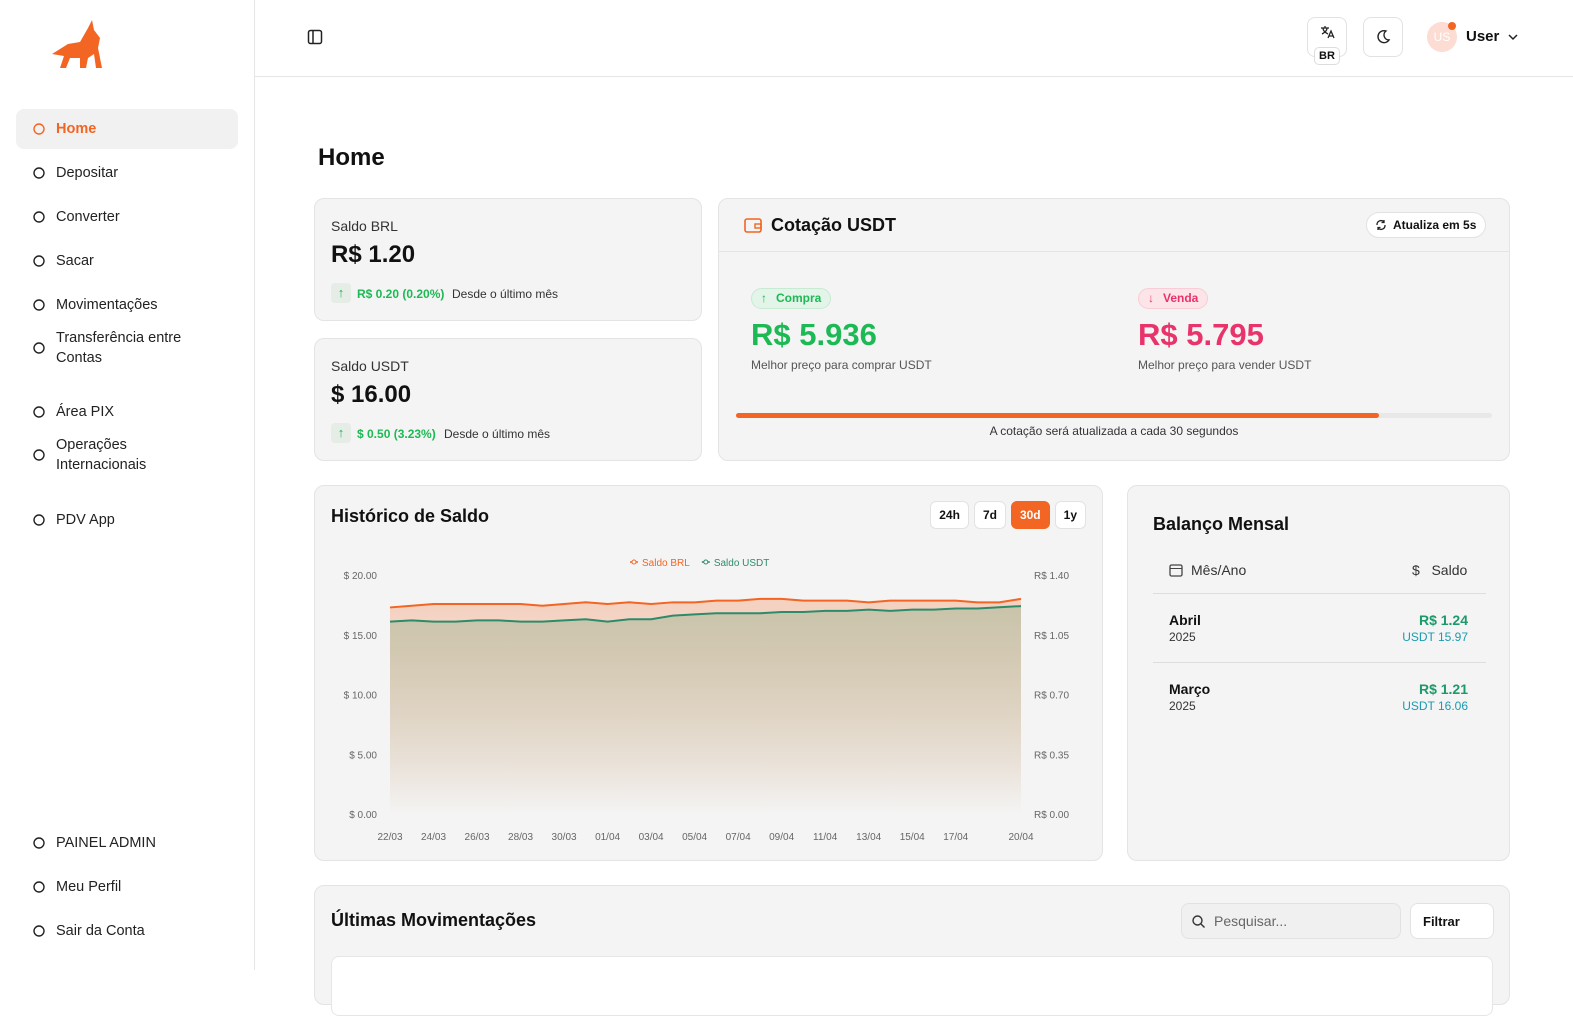 The height and width of the screenshot is (1016, 1573). I want to click on x-tick-label: 15/04, so click(912, 837).